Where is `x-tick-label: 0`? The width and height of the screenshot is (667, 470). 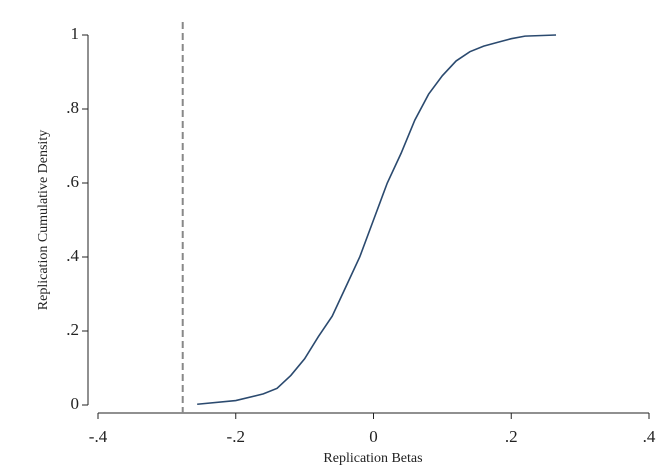
x-tick-label: 0 is located at coordinates (373, 436).